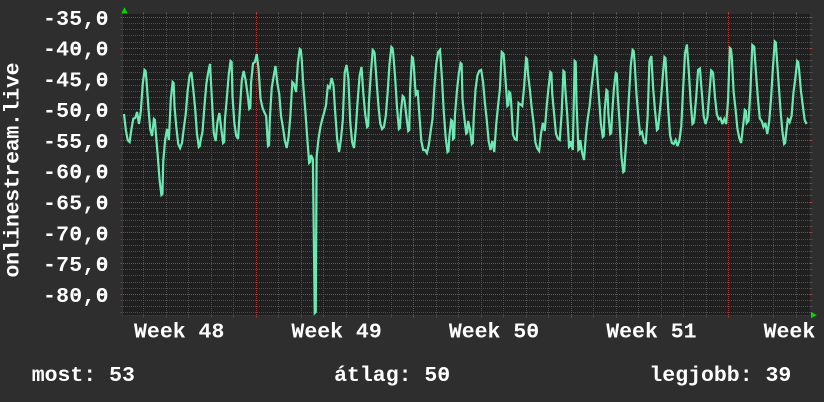 This screenshot has height=402, width=824. Describe the element at coordinates (720, 376) in the screenshot. I see `svg-text: legjobb: 39` at that location.